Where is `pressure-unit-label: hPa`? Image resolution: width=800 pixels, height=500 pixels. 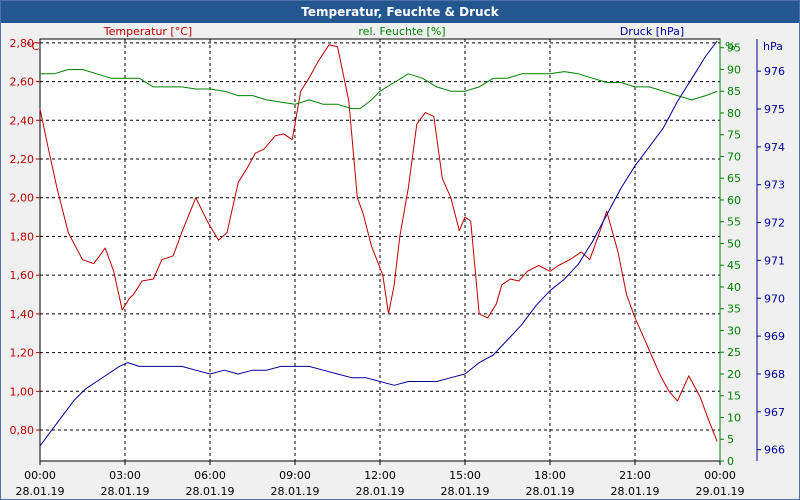 pressure-unit-label: hPa is located at coordinates (773, 46).